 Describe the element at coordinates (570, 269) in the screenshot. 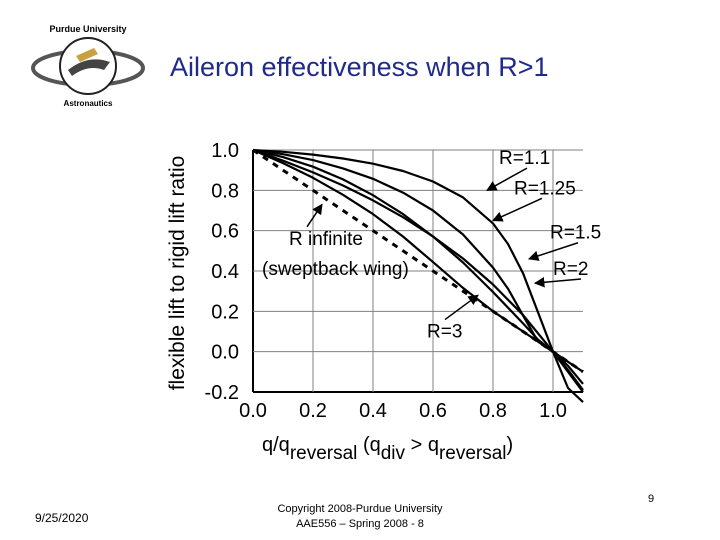

I see `annotation-label: R=2` at that location.